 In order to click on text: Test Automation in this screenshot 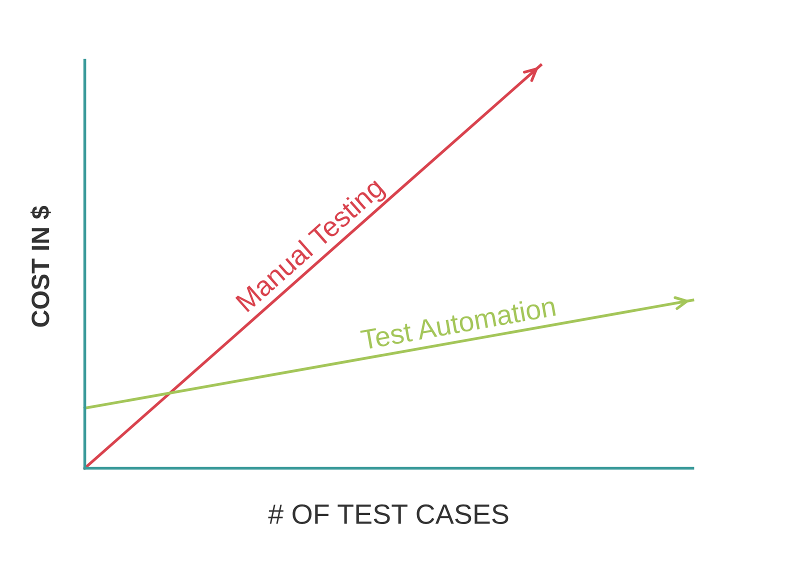, I will do `click(458, 323)`.